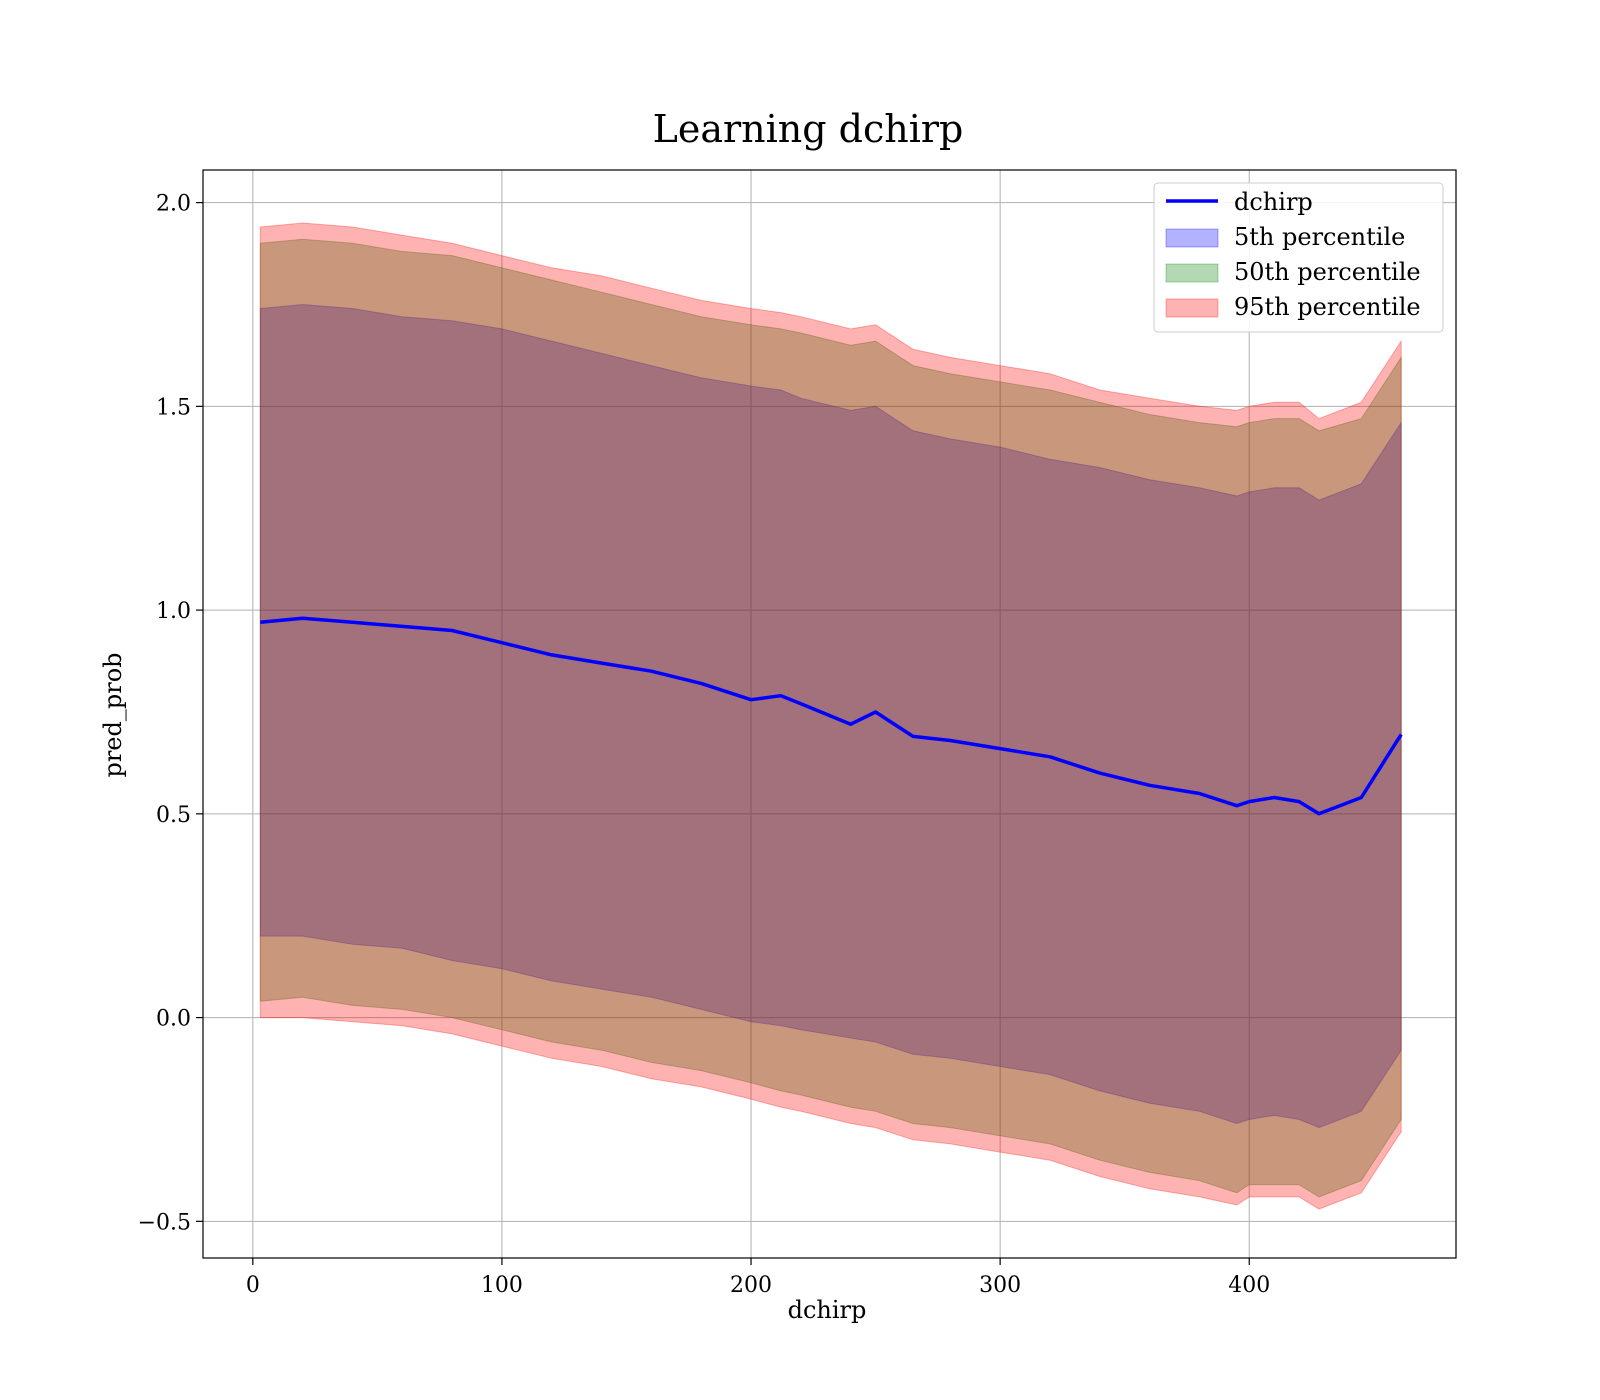 The image size is (1600, 1400). I want to click on legend-swatch-95th, so click(1192, 308).